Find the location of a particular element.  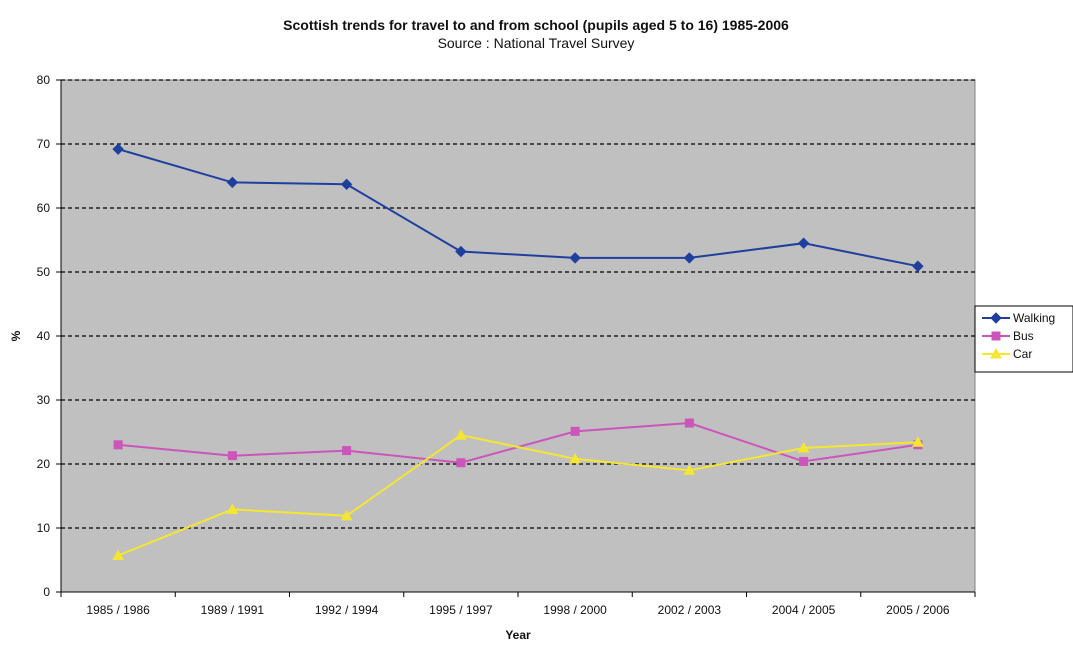

x-tick-label: 1998 / 2000 is located at coordinates (575, 610).